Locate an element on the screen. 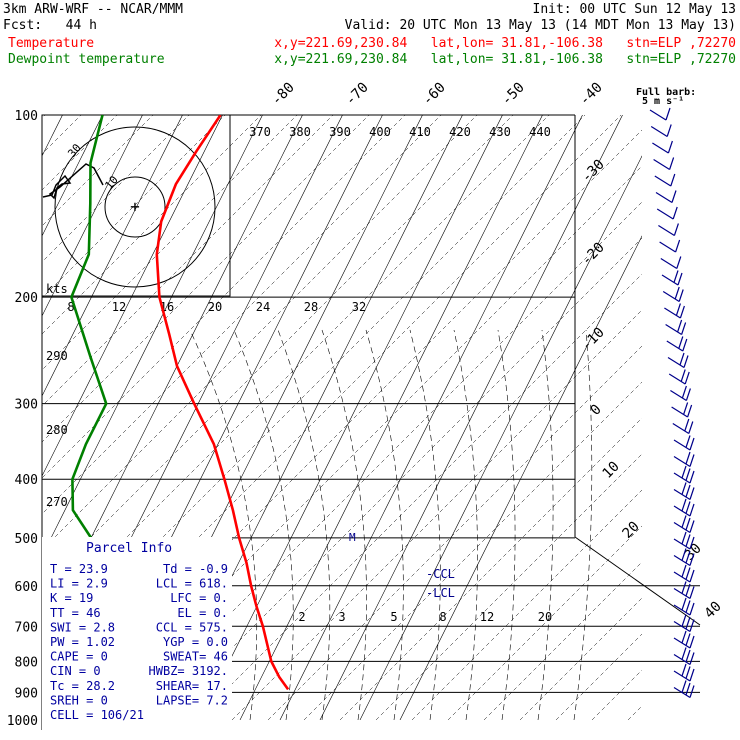 The height and width of the screenshot is (740, 740). parcel-info-left: SREH = 0 is located at coordinates (79, 700).